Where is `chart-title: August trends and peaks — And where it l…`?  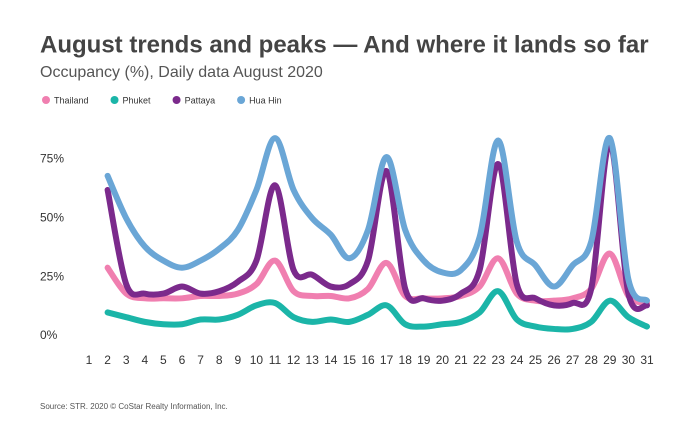 chart-title: August trends and peaks — And where it l… is located at coordinates (344, 44).